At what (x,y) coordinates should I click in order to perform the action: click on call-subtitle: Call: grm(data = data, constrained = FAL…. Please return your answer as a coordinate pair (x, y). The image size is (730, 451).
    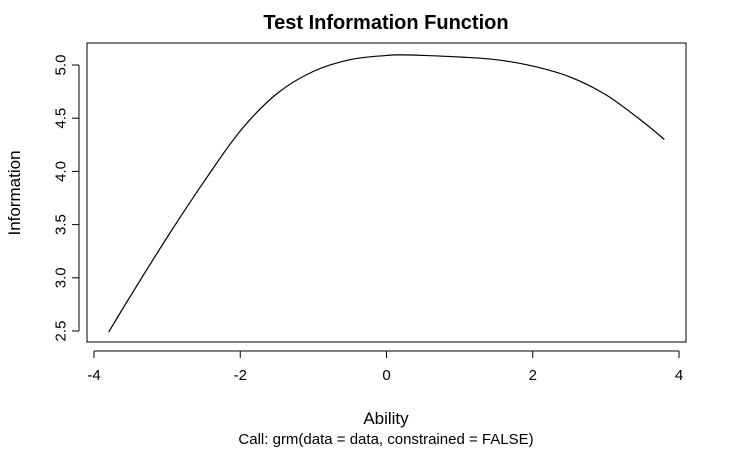
    Looking at the image, I should click on (385, 439).